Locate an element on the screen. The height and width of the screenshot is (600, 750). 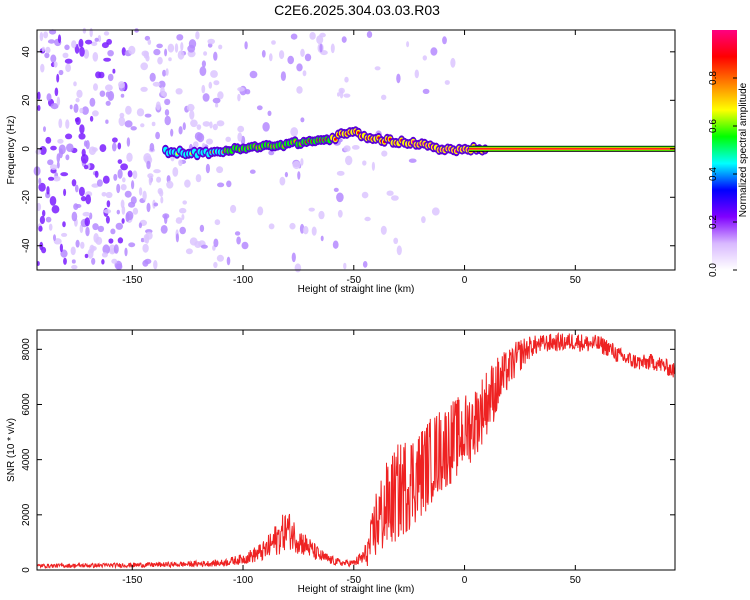
x-tick-label: 50 is located at coordinates (576, 580).